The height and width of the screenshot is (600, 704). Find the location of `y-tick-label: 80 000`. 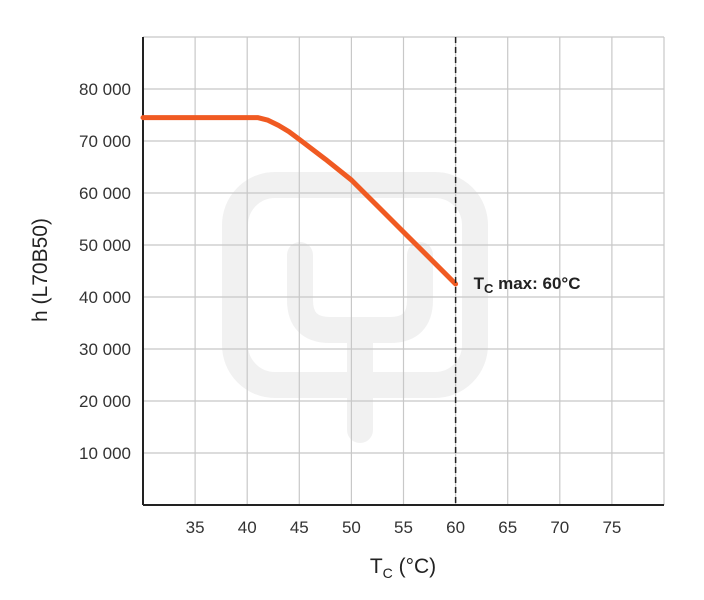

y-tick-label: 80 000 is located at coordinates (105, 89).